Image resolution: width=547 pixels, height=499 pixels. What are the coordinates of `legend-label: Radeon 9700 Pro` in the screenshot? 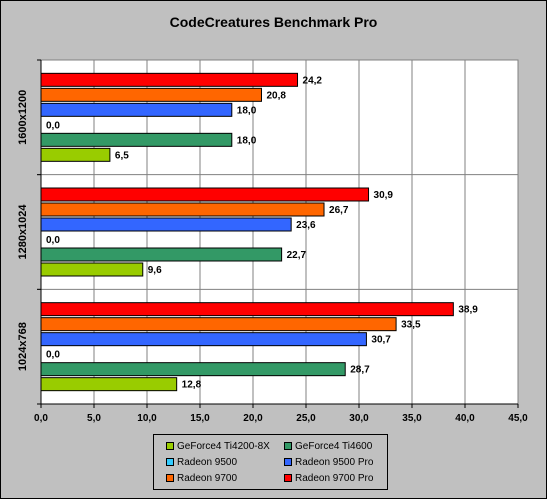 It's located at (334, 478).